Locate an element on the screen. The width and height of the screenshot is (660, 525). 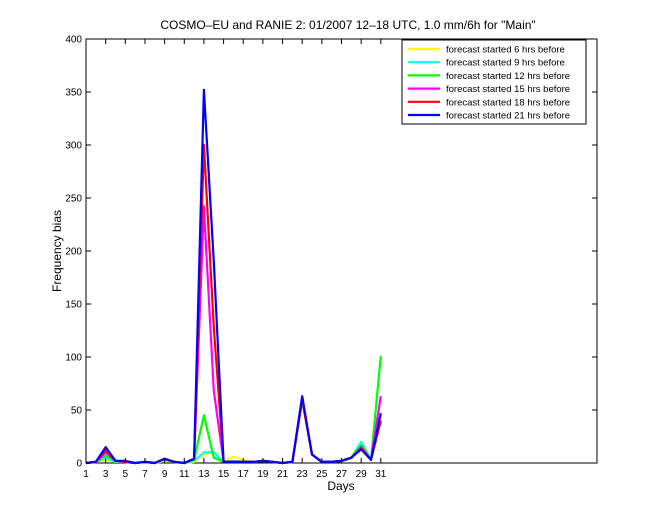
legend-label-4: forecast started 18 hrs before is located at coordinates (508, 102).